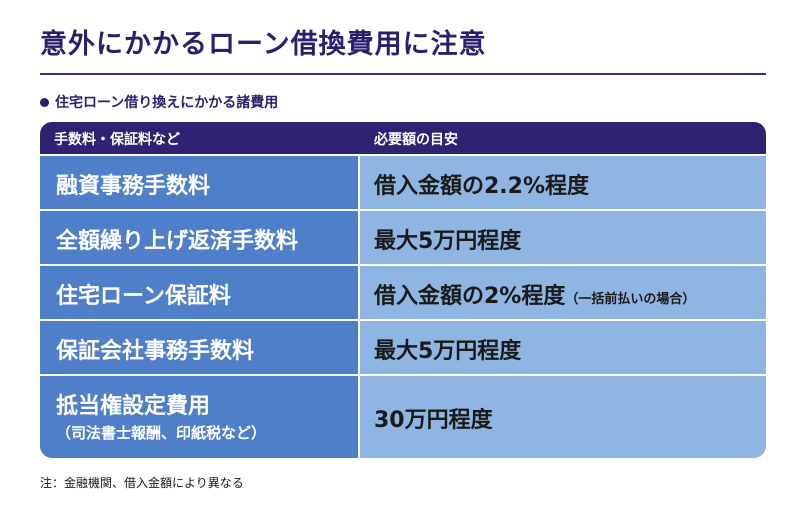  What do you see at coordinates (416, 140) in the screenshot?
I see `header-amount: 必要額の目安` at bounding box center [416, 140].